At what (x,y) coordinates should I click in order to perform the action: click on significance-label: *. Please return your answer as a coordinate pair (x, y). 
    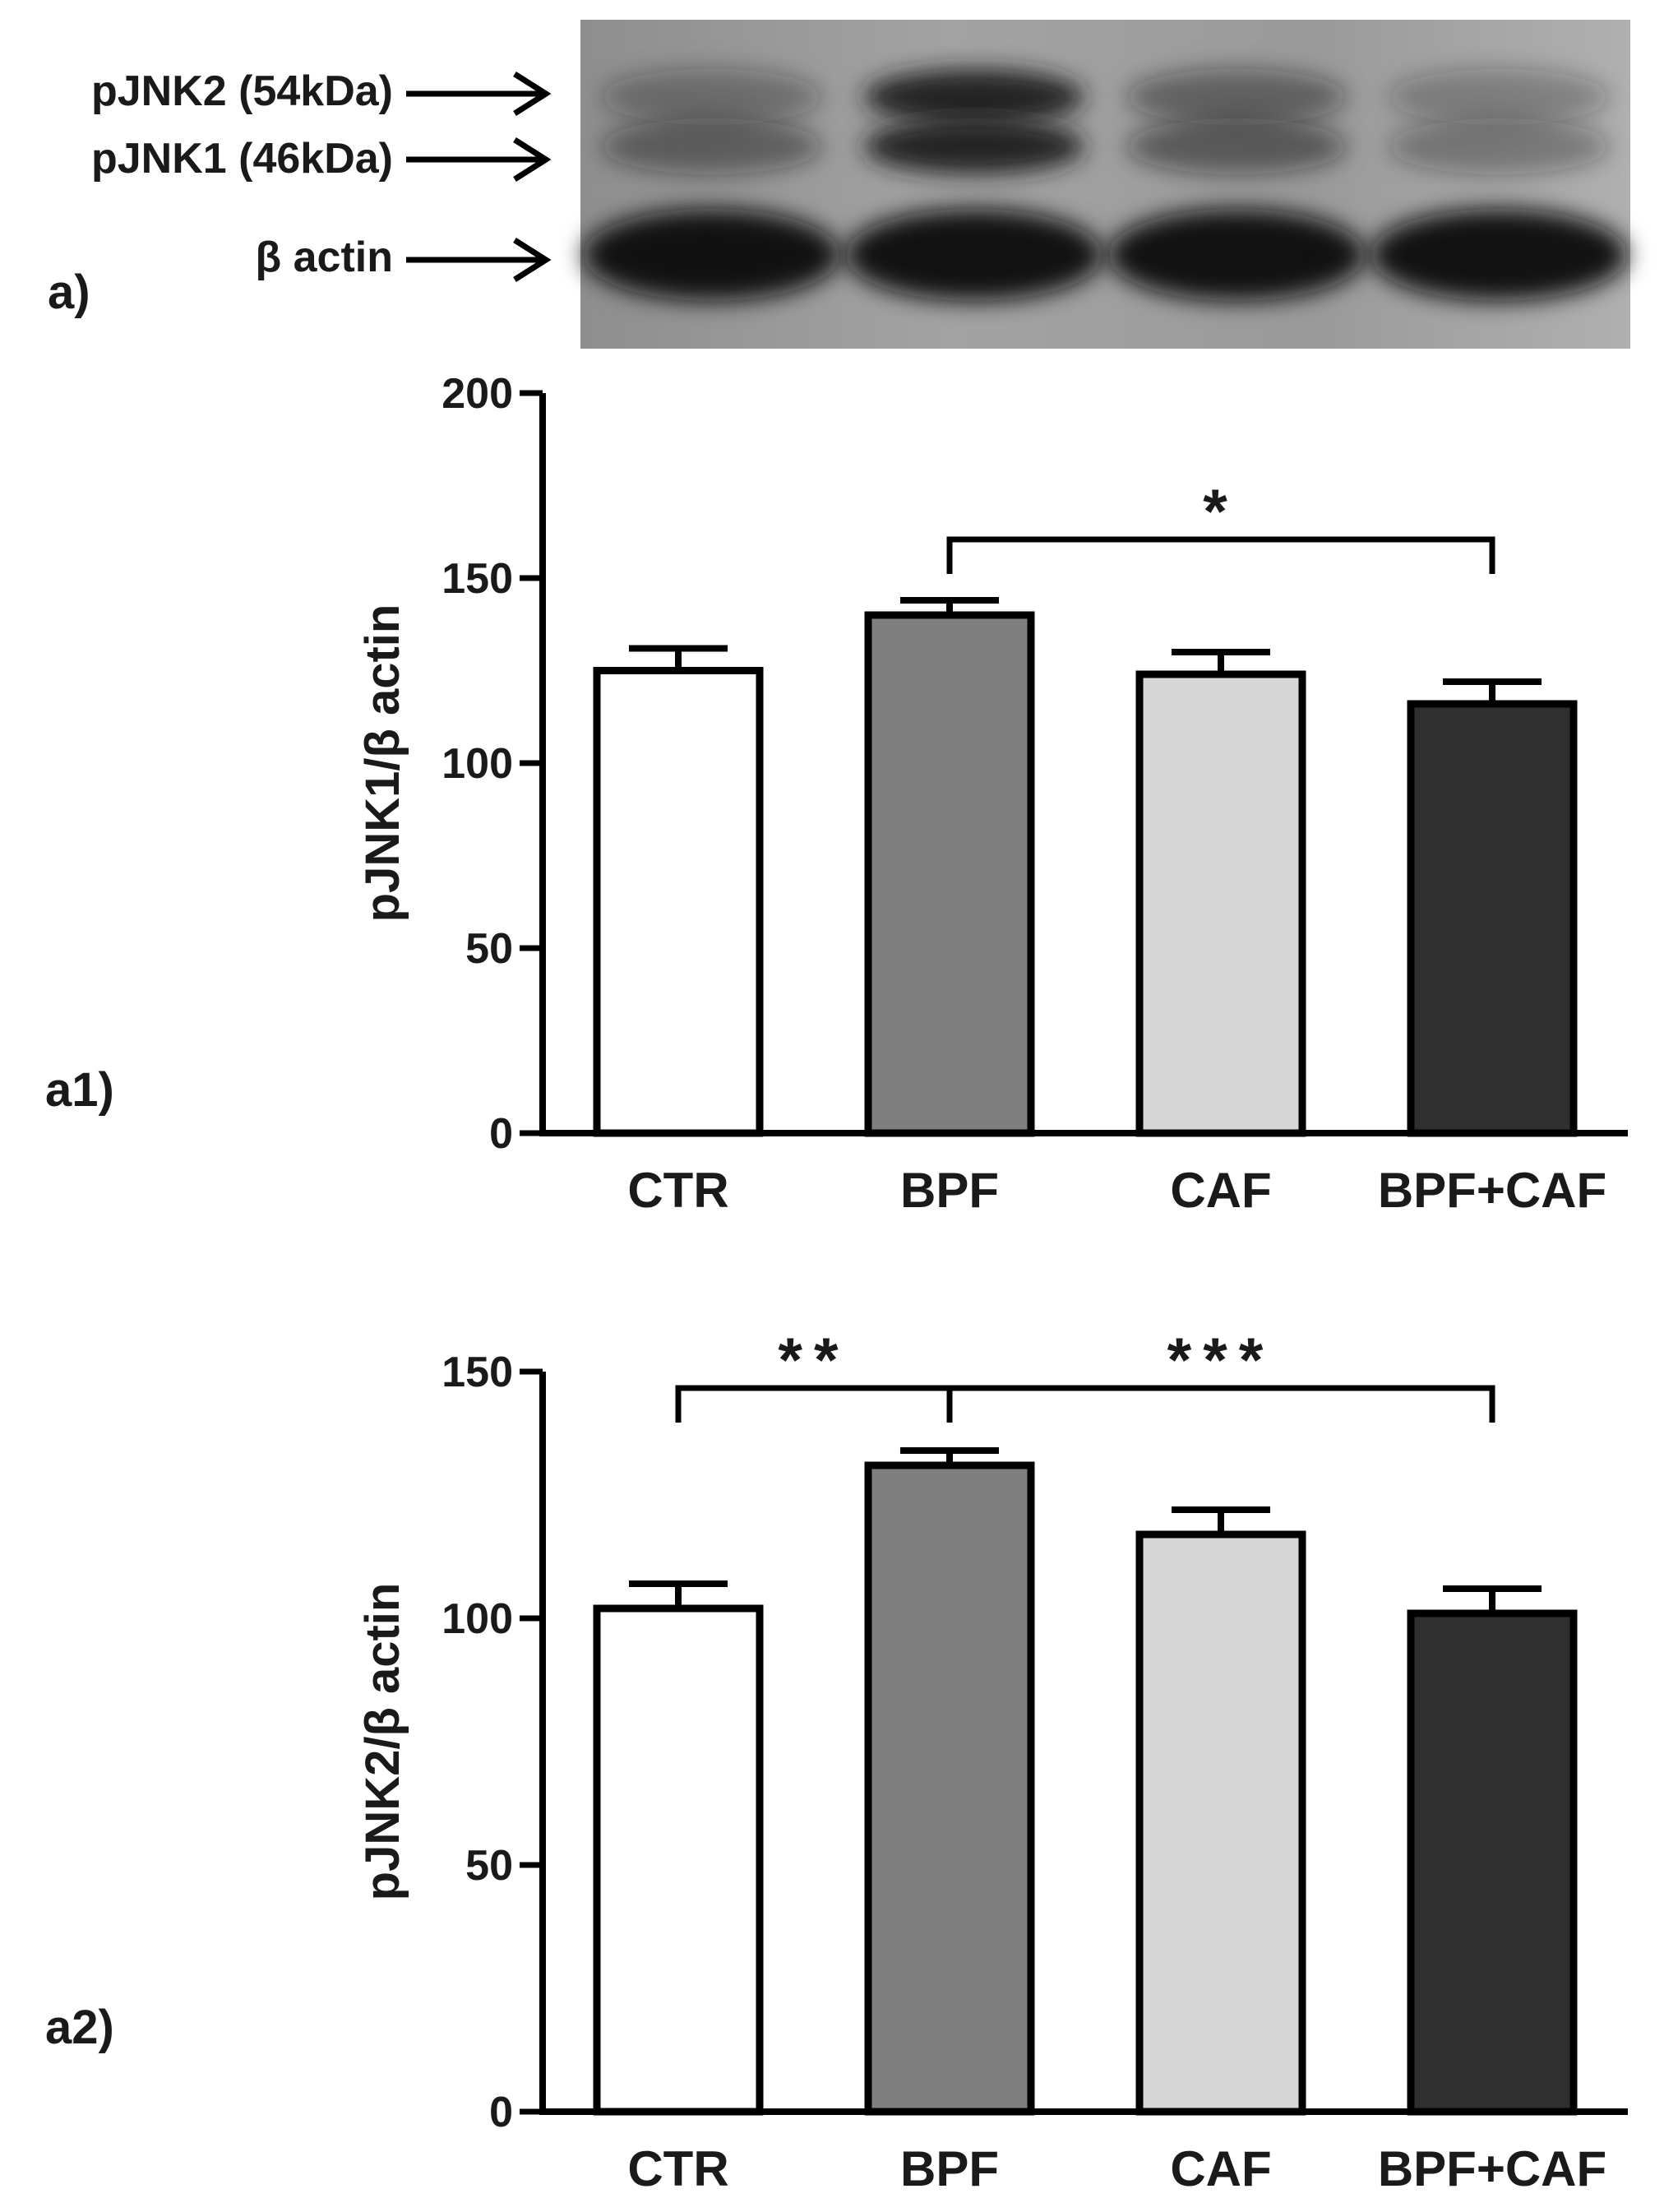
    Looking at the image, I should click on (1221, 512).